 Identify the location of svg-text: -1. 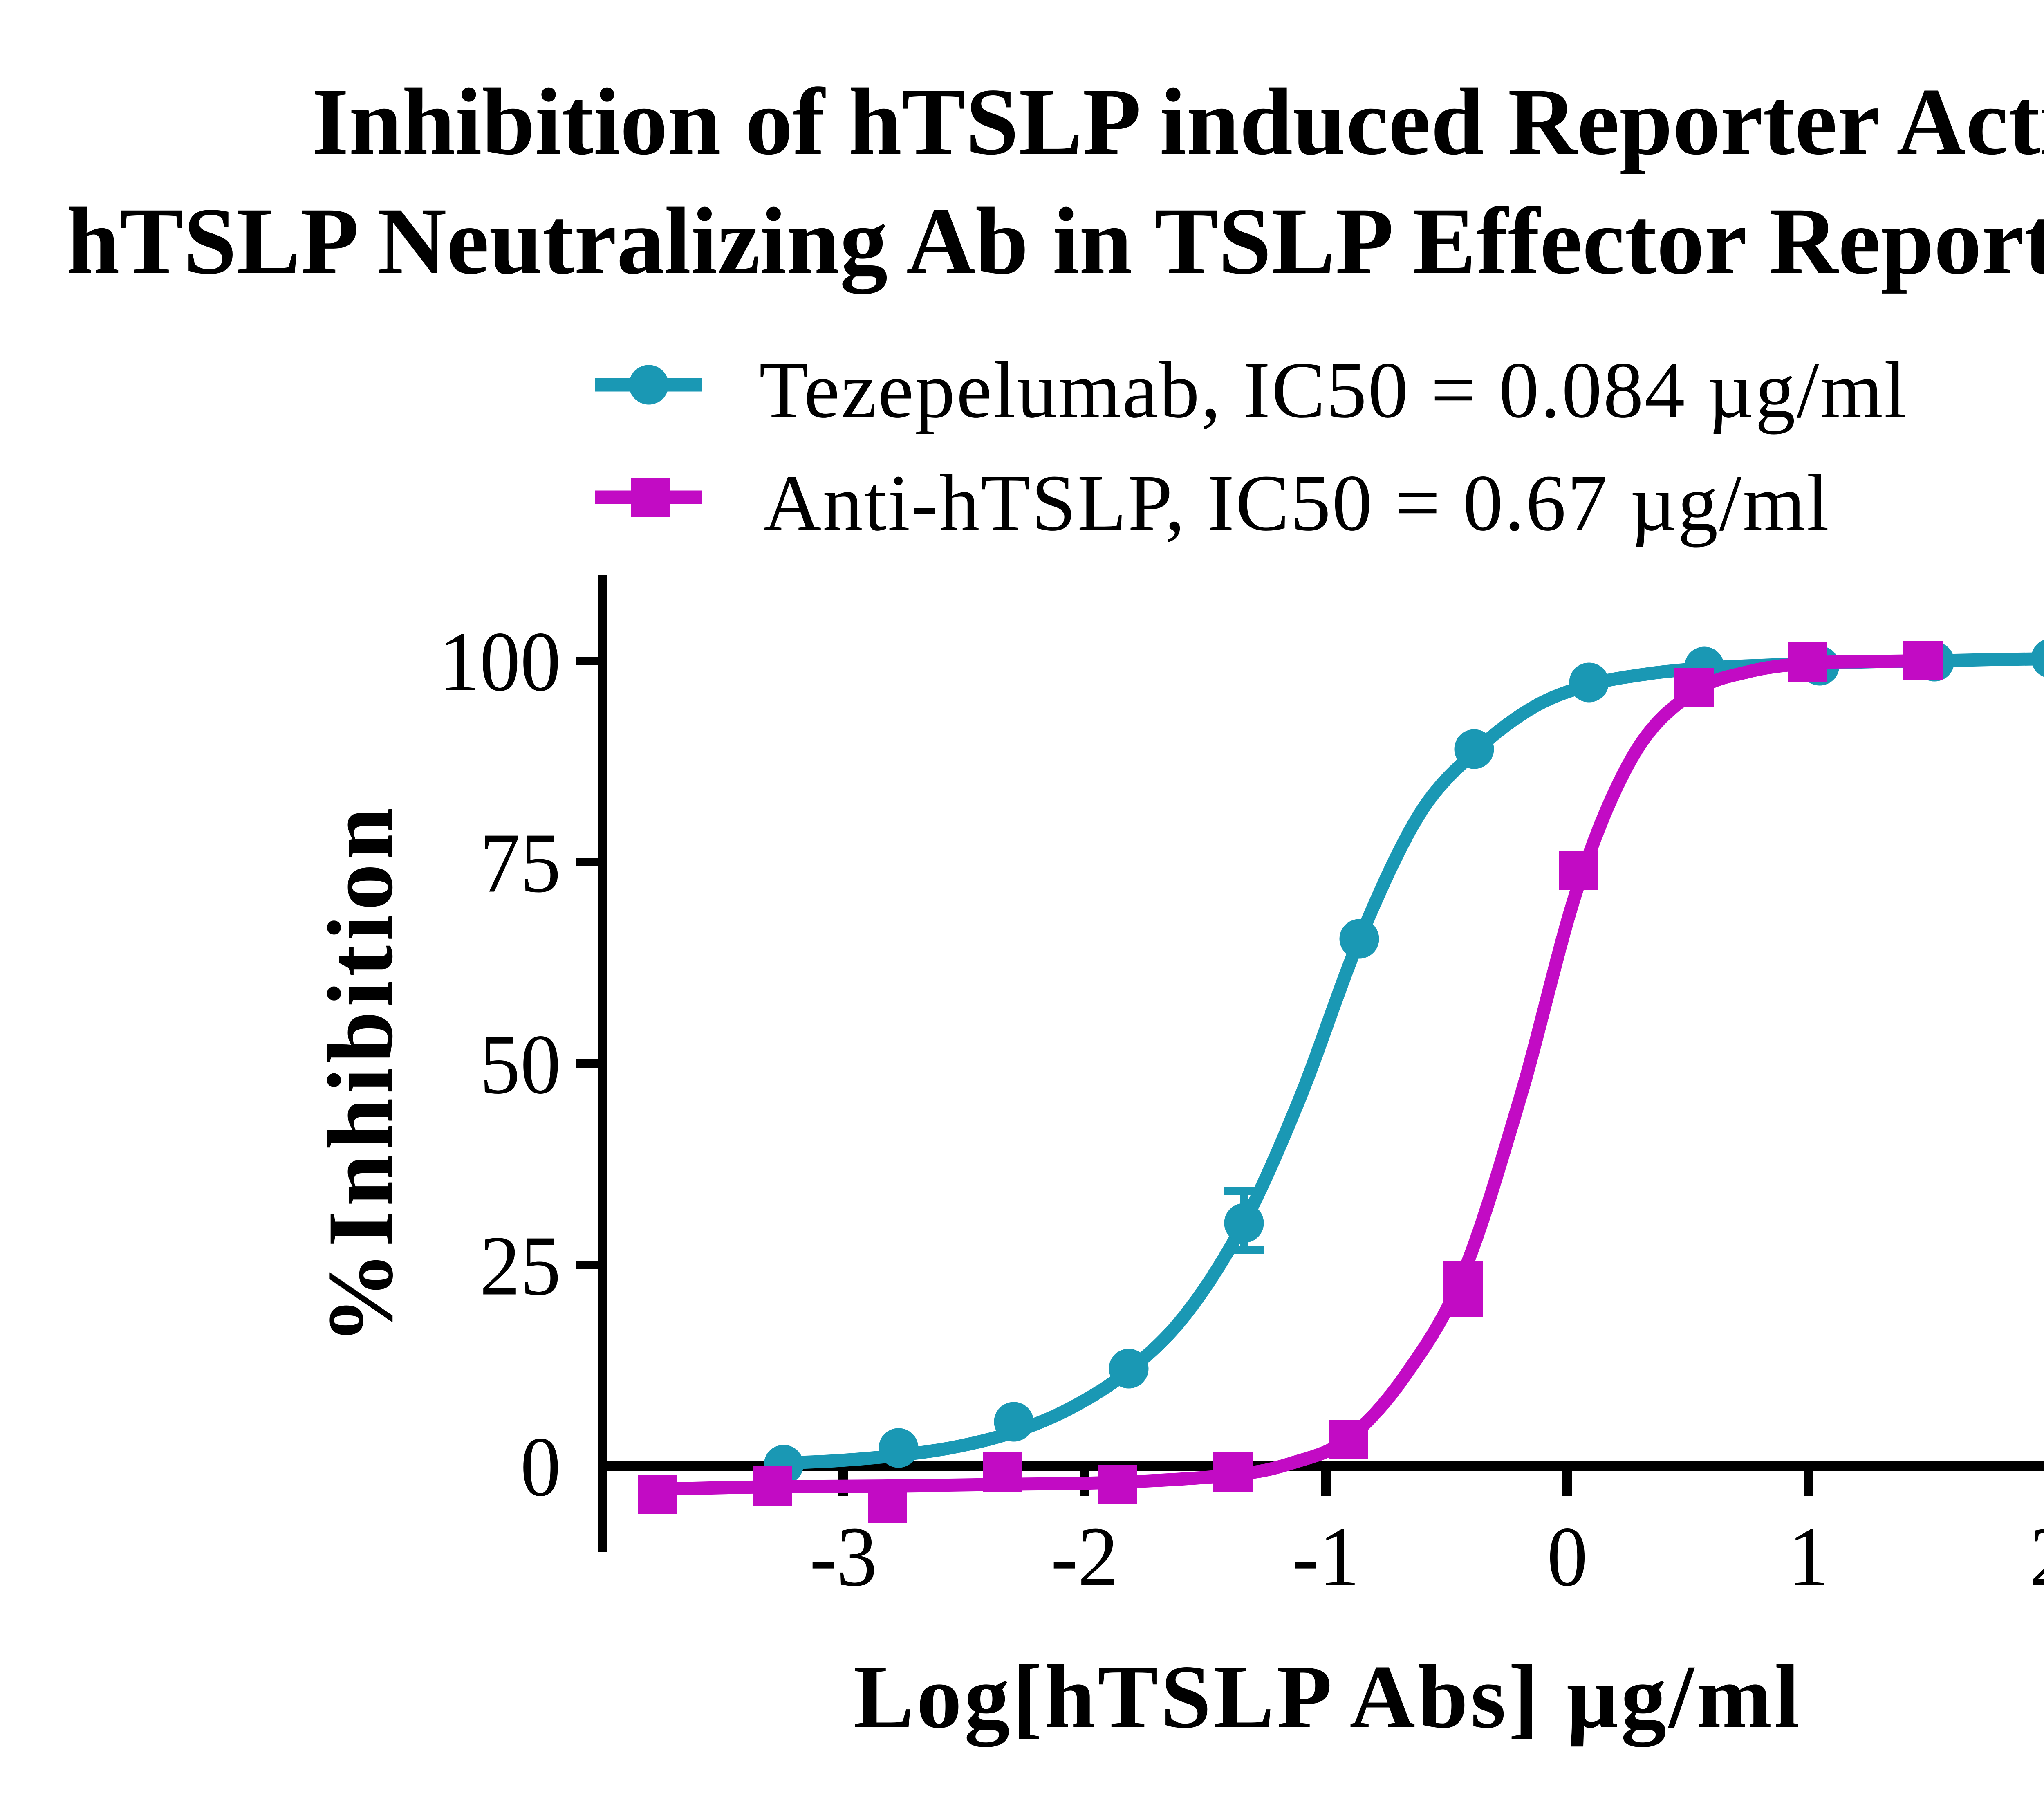
(1325, 1556).